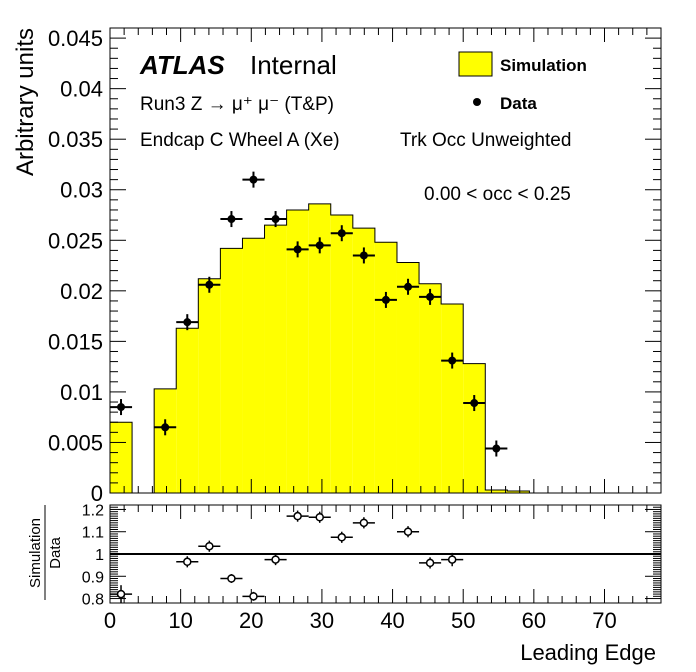 The height and width of the screenshot is (672, 696). What do you see at coordinates (25, 102) in the screenshot?
I see `y-axis-title: Arbitrary units` at bounding box center [25, 102].